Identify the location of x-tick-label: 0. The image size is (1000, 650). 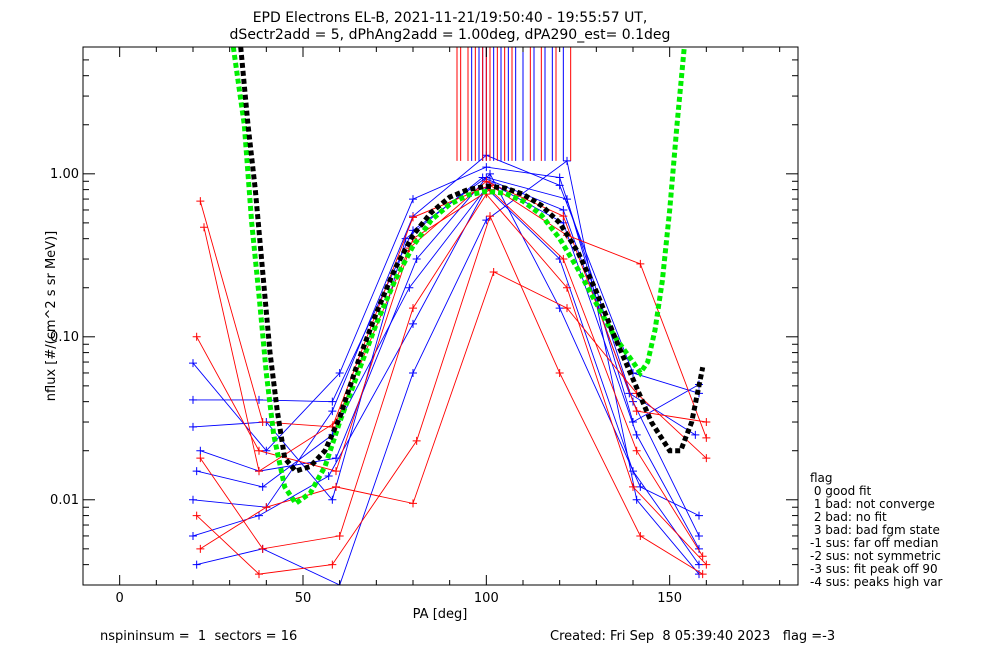
(120, 598).